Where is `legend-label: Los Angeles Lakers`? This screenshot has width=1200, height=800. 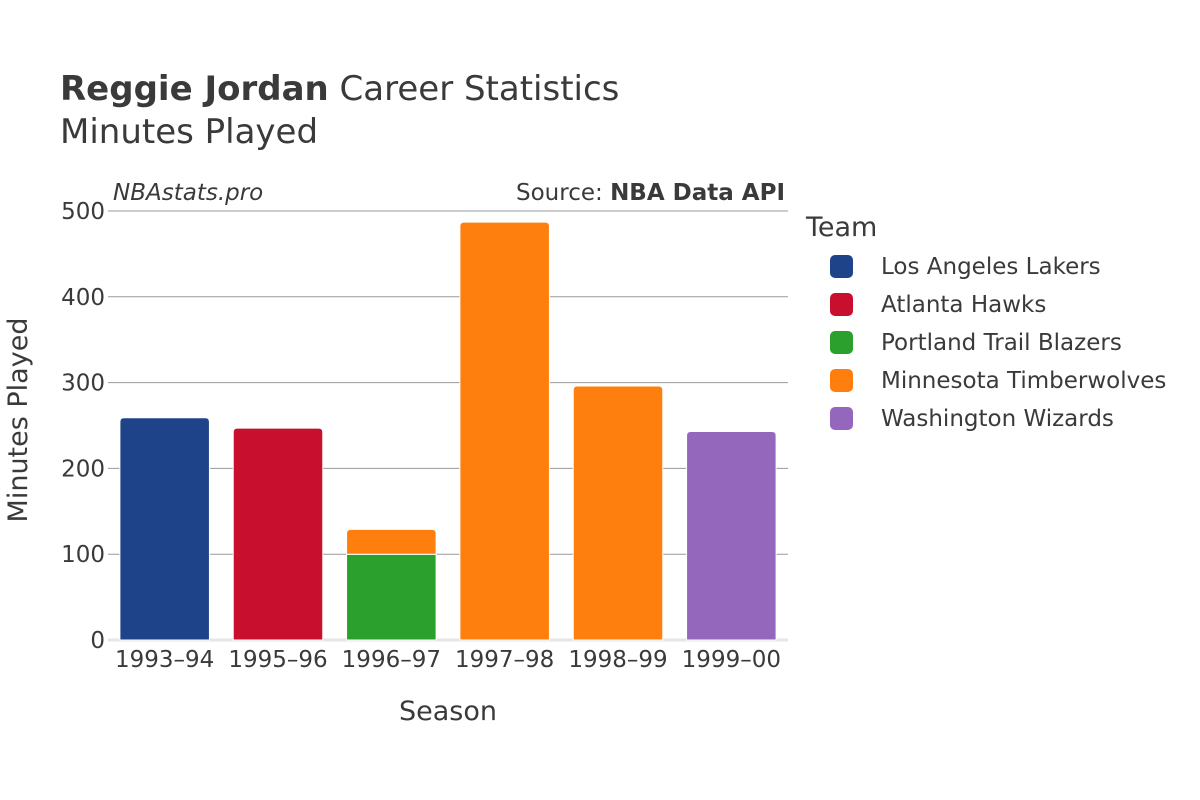 legend-label: Los Angeles Lakers is located at coordinates (991, 267).